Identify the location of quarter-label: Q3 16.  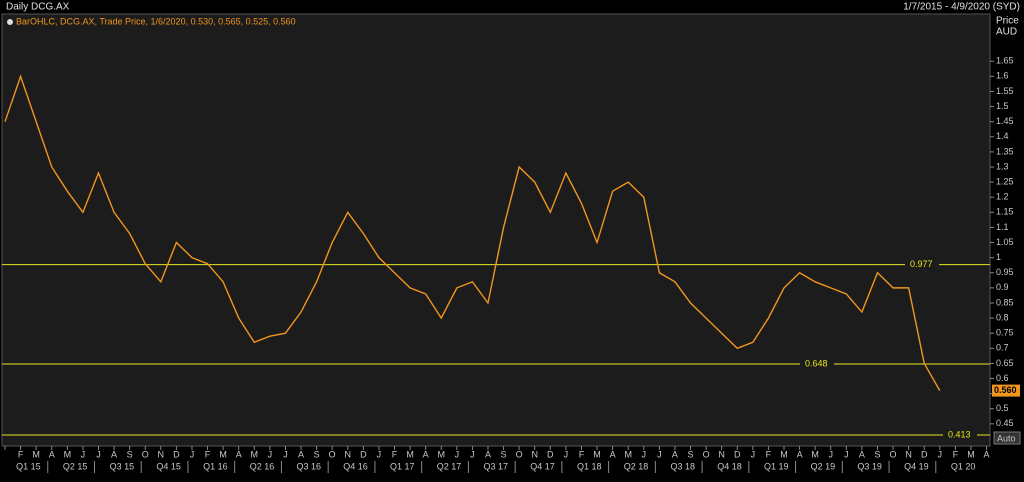
(309, 466).